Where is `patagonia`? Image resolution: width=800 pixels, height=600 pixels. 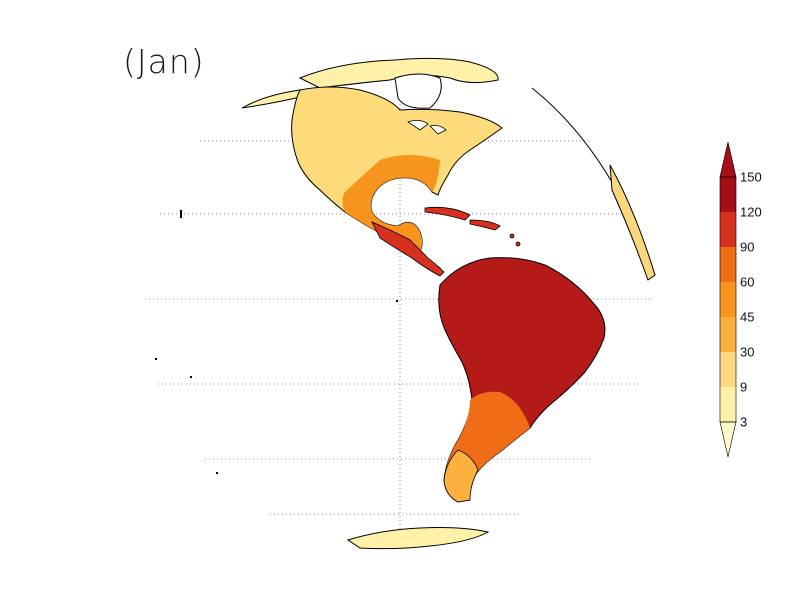
patagonia is located at coordinates (461, 476).